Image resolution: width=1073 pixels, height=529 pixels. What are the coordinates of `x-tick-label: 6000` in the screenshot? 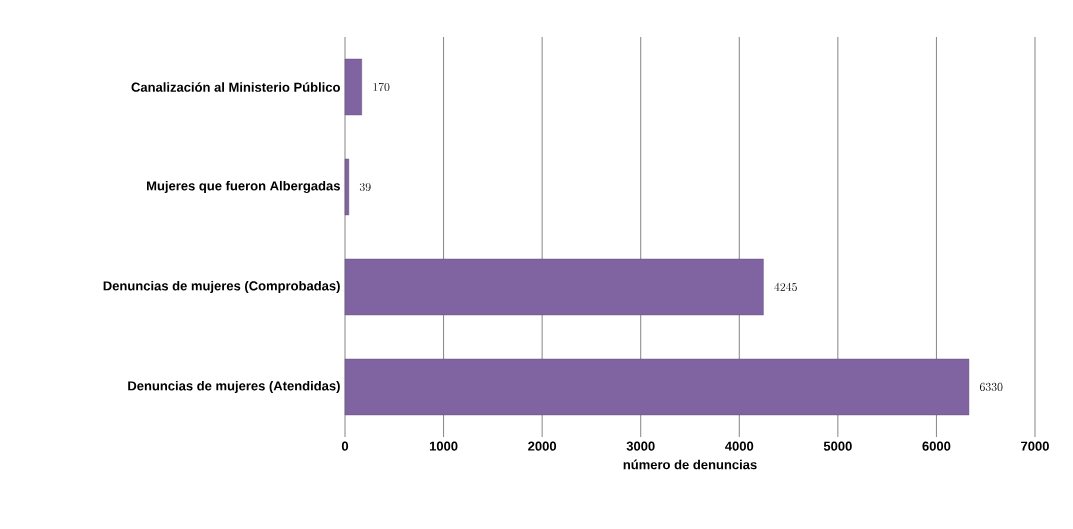 It's located at (936, 446).